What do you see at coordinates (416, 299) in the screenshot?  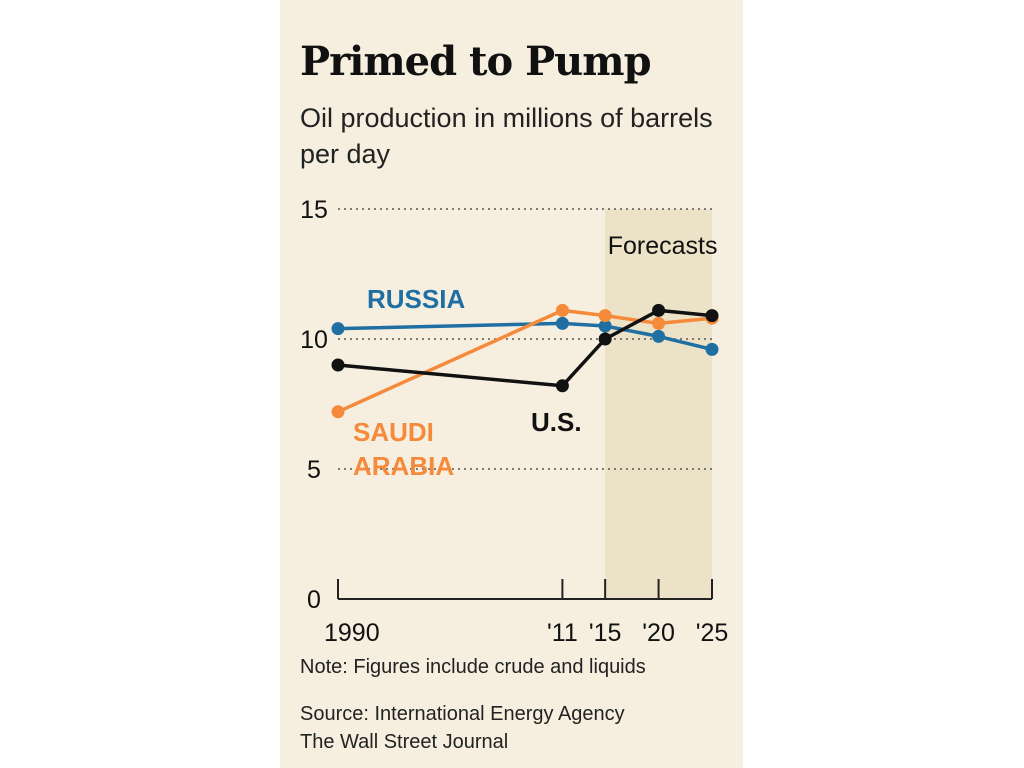 I see `series-label: RUSSIA` at bounding box center [416, 299].